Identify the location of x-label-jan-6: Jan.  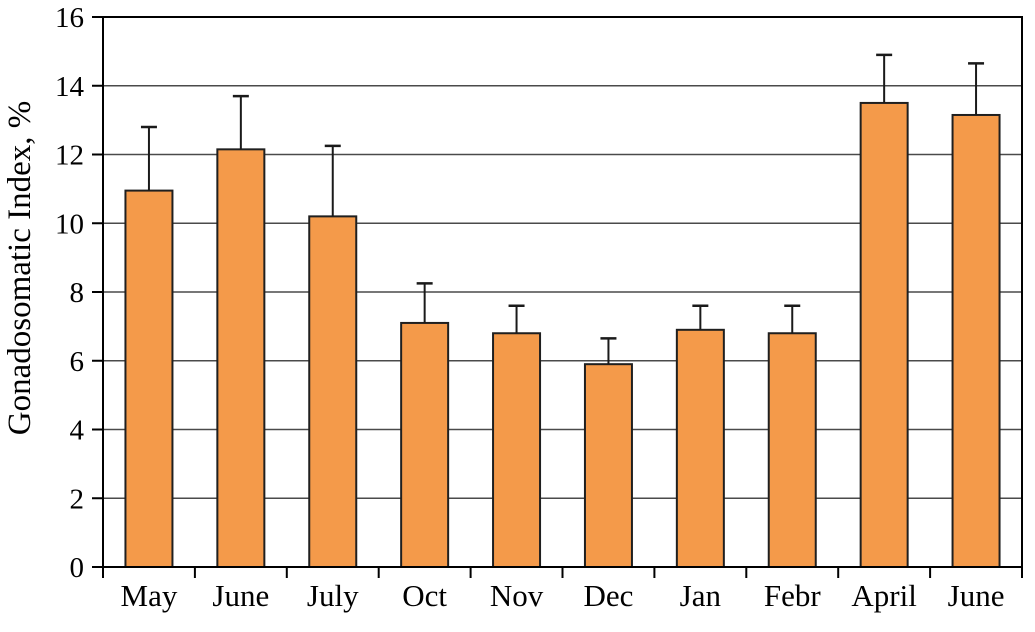
(701, 595).